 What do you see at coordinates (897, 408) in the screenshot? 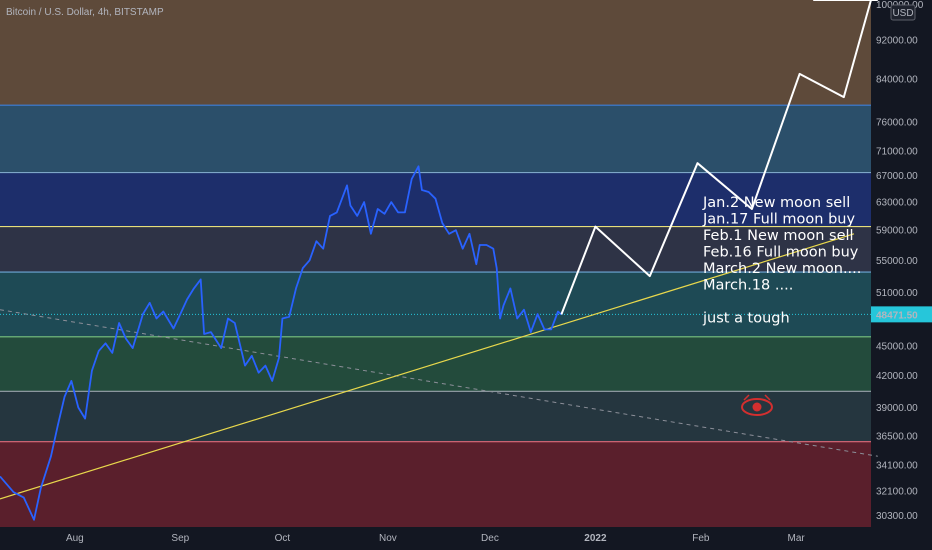
I see `y-tick-label: 39000.00` at bounding box center [897, 408].